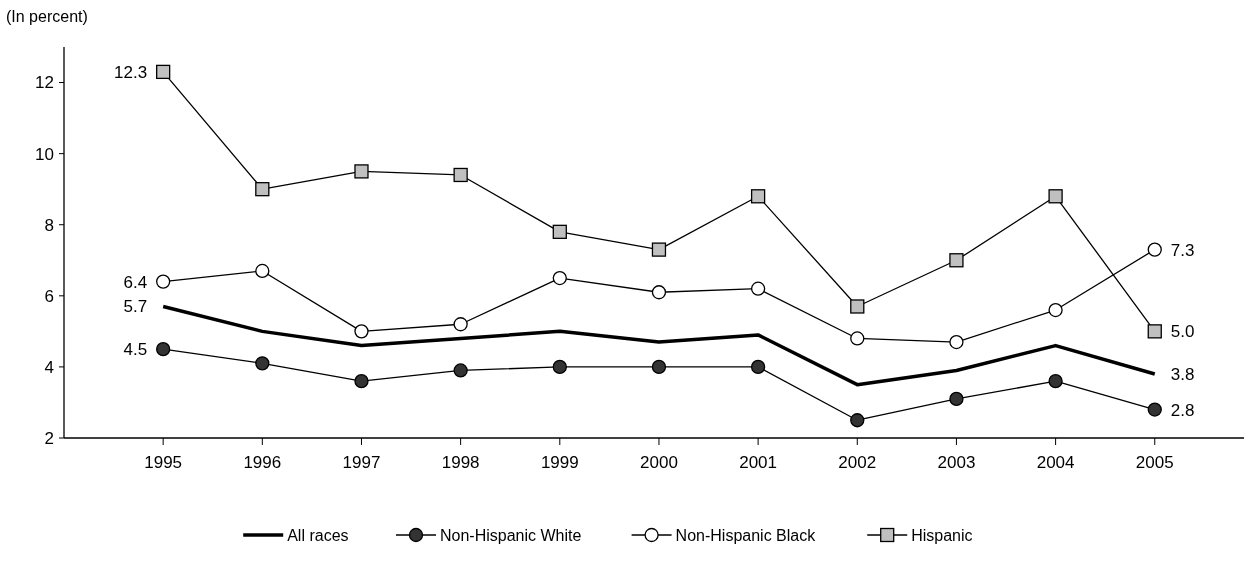 The width and height of the screenshot is (1254, 565). Describe the element at coordinates (135, 307) in the screenshot. I see `data-label: 5.7` at that location.